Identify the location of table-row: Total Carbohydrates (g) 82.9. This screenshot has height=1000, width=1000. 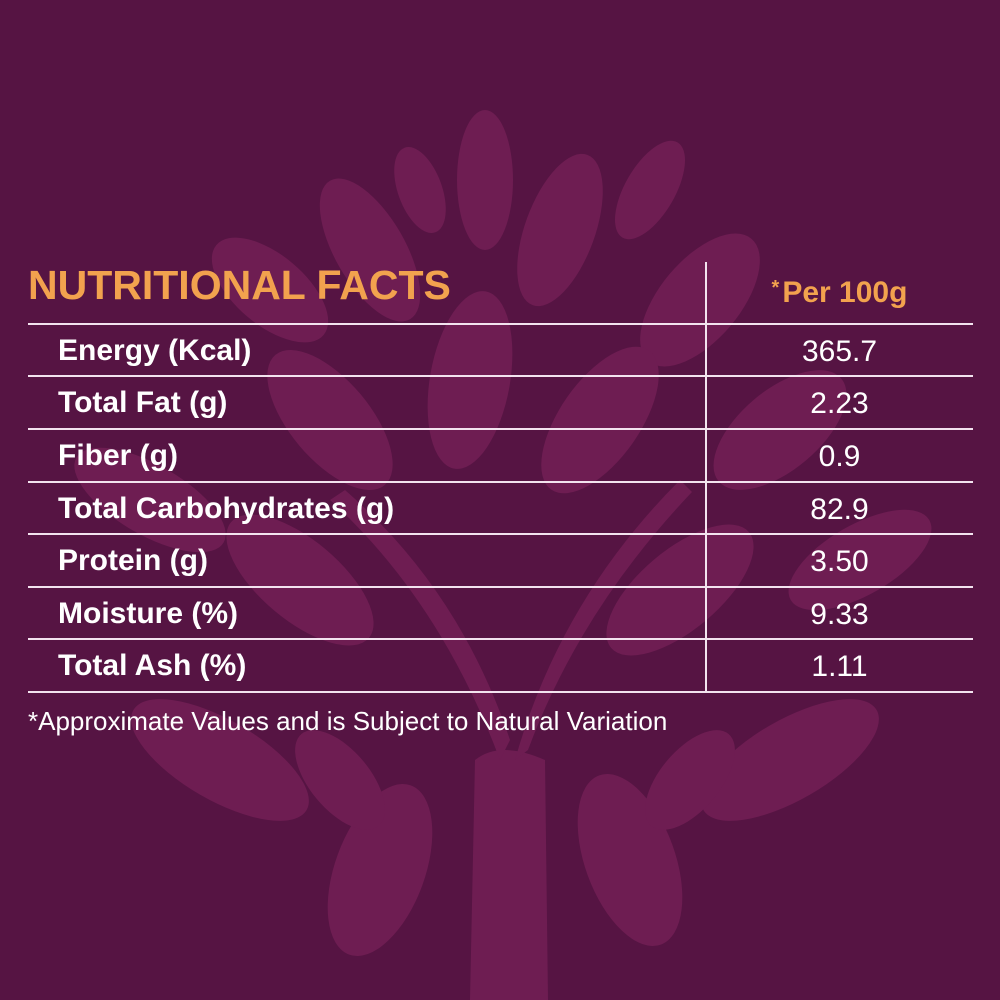
(500, 509).